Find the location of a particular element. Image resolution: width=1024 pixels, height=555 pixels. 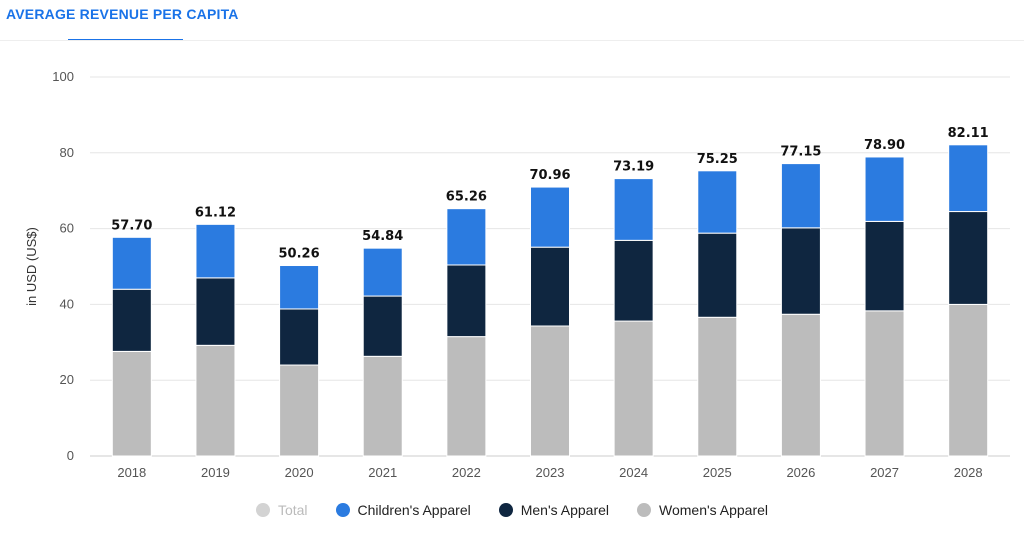

bar-men-s-apparel-2028 is located at coordinates (968, 258).